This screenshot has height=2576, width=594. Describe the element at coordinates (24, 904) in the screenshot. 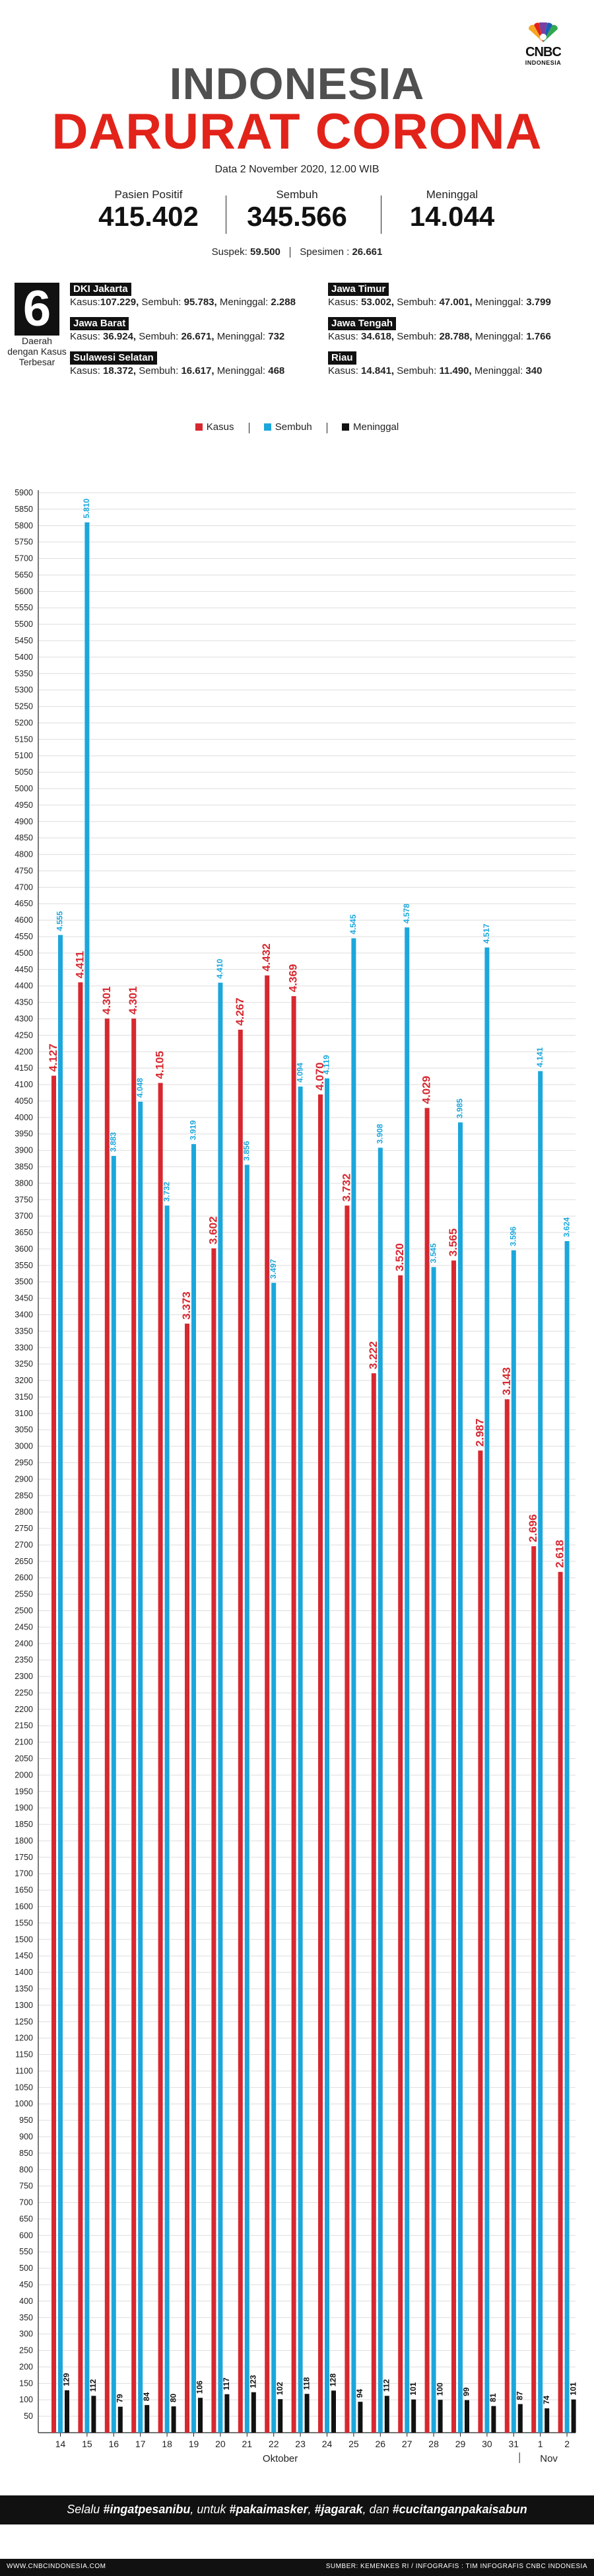

I see `y-tick-label: 4650` at that location.